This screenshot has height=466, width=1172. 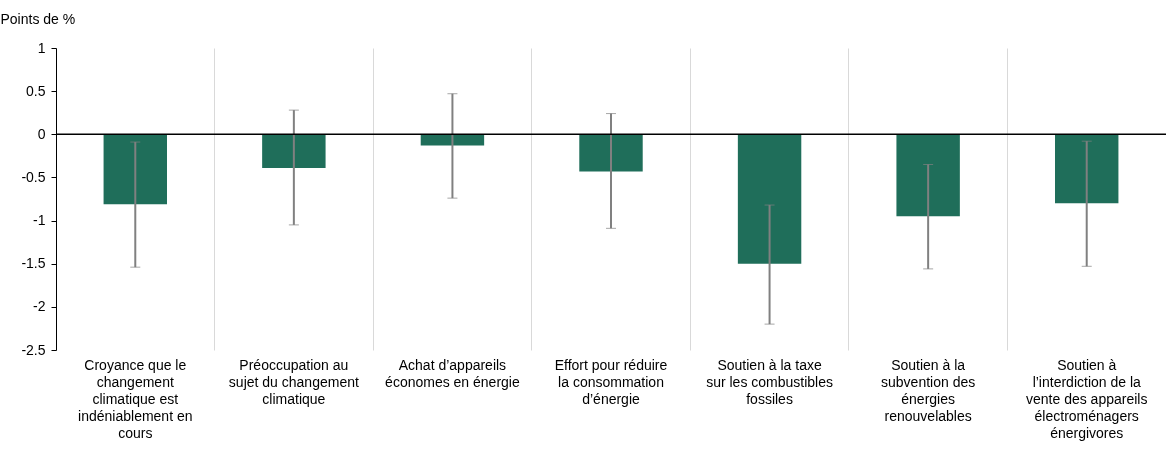 What do you see at coordinates (928, 390) in the screenshot?
I see `x-tick-label: Soutien à la subvention des énergies renouvelables` at bounding box center [928, 390].